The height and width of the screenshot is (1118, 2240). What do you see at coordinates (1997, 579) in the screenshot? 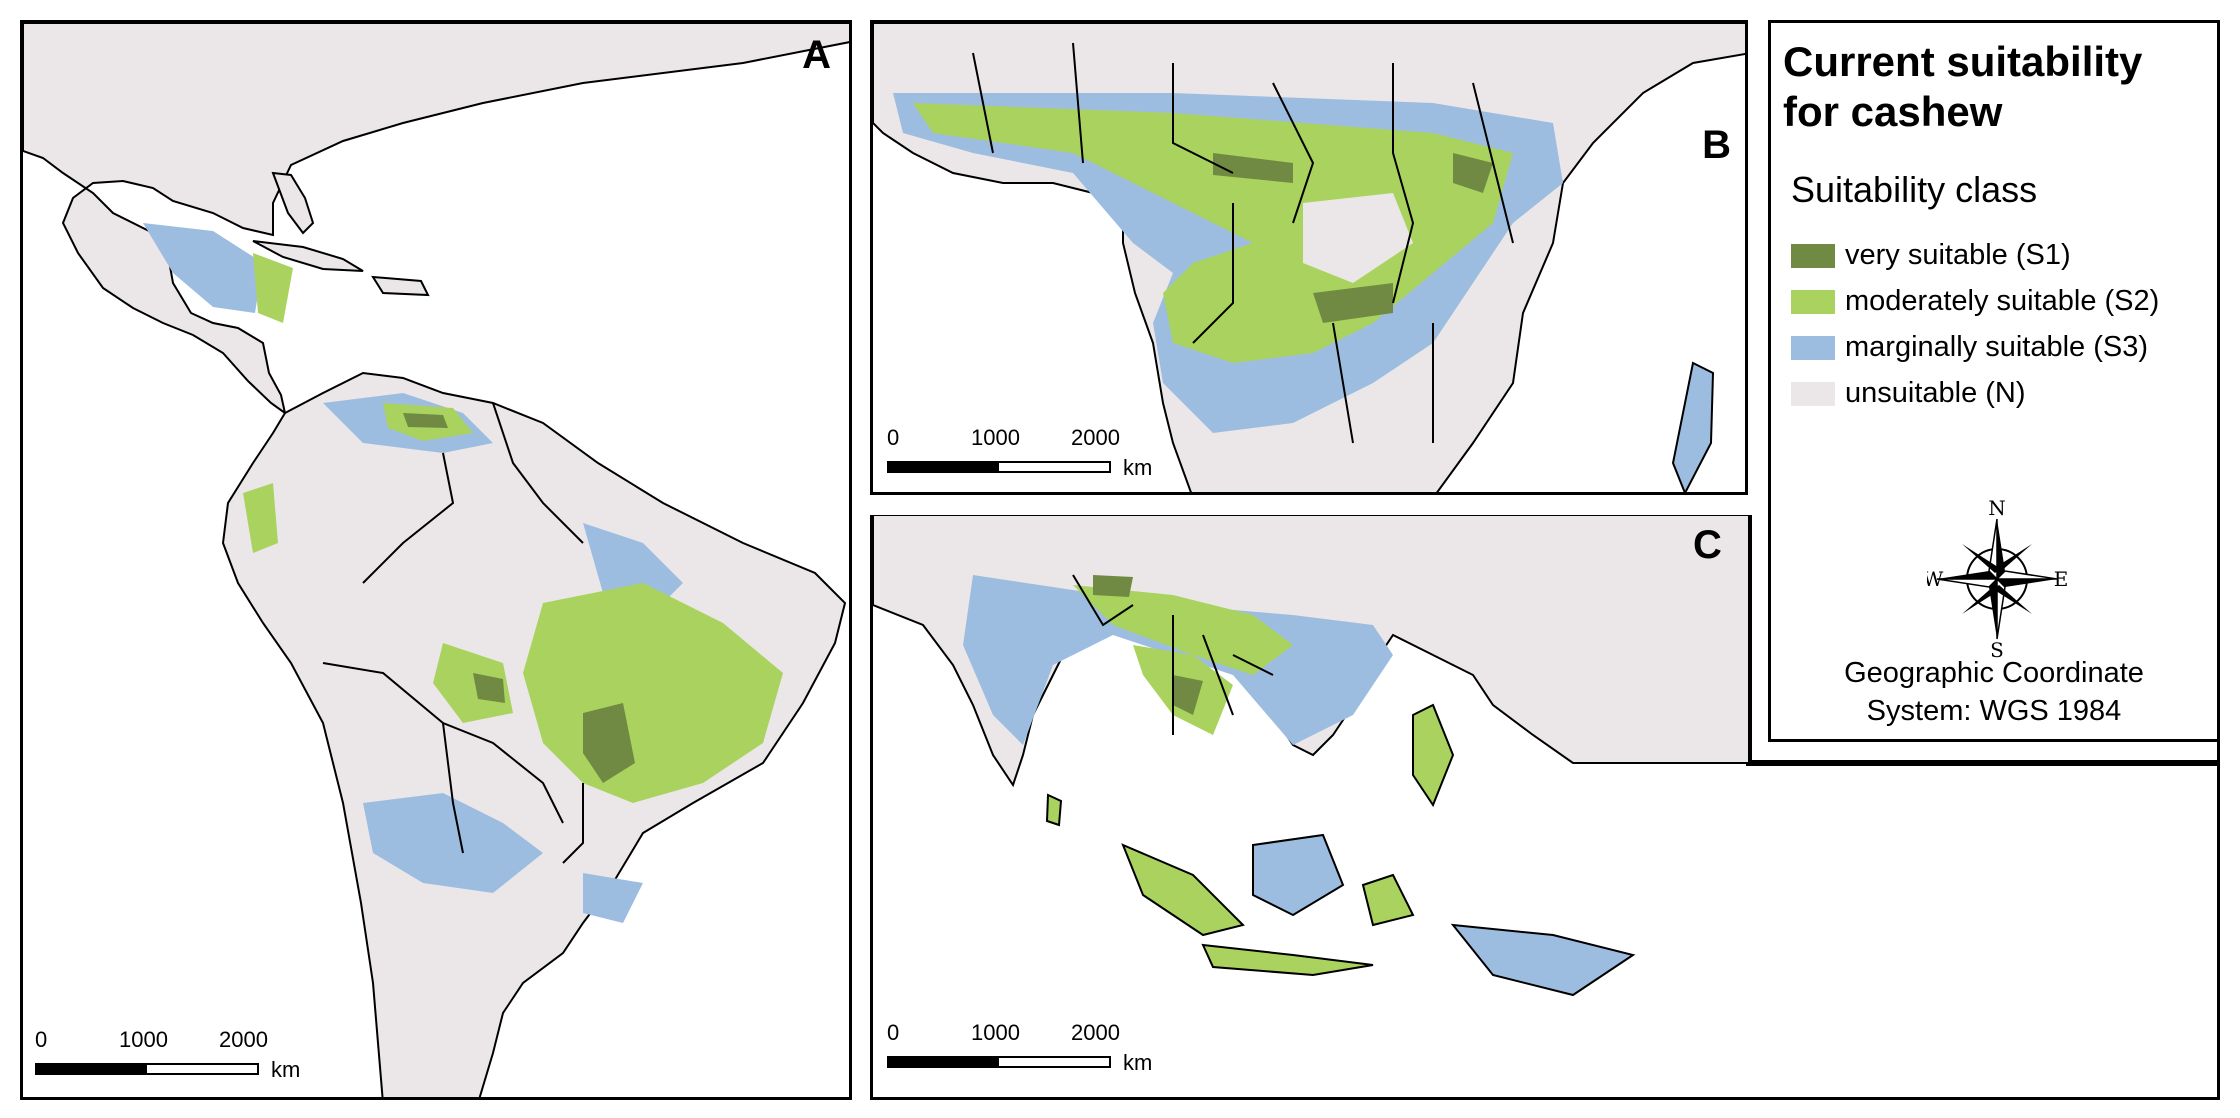
I see `compass-rose-icon: N S W E` at bounding box center [1997, 579].